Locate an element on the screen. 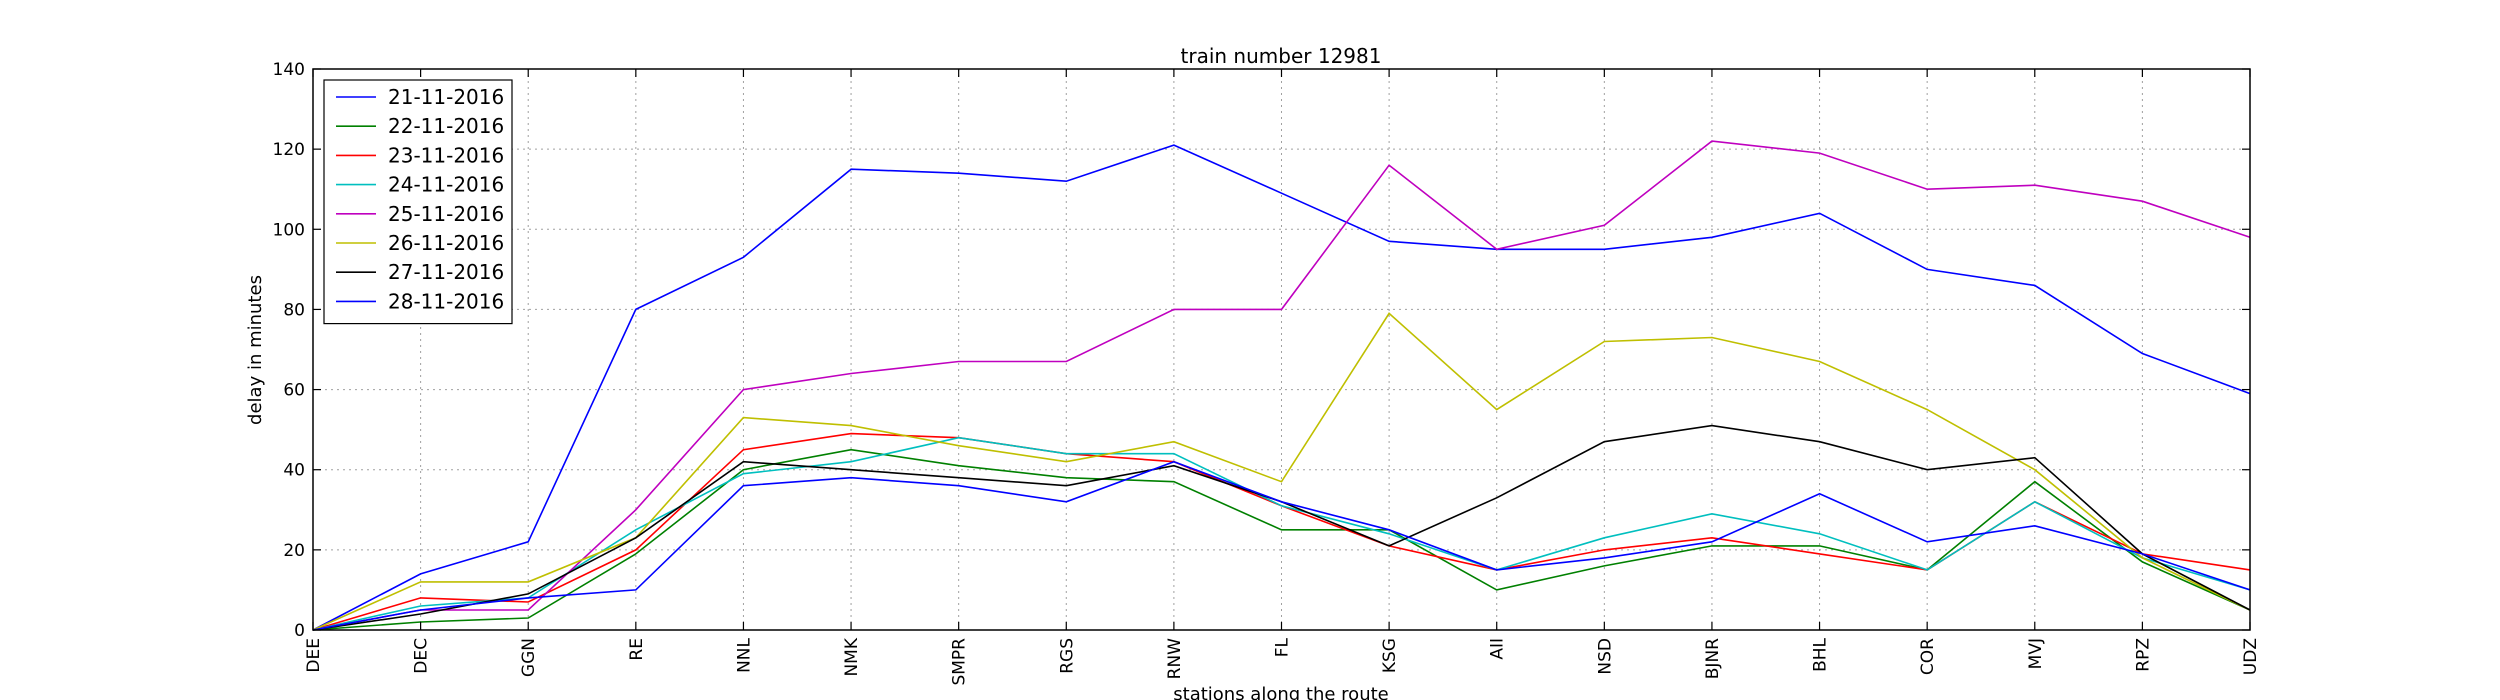  legend-label: 26-11-2016 is located at coordinates (446, 243).